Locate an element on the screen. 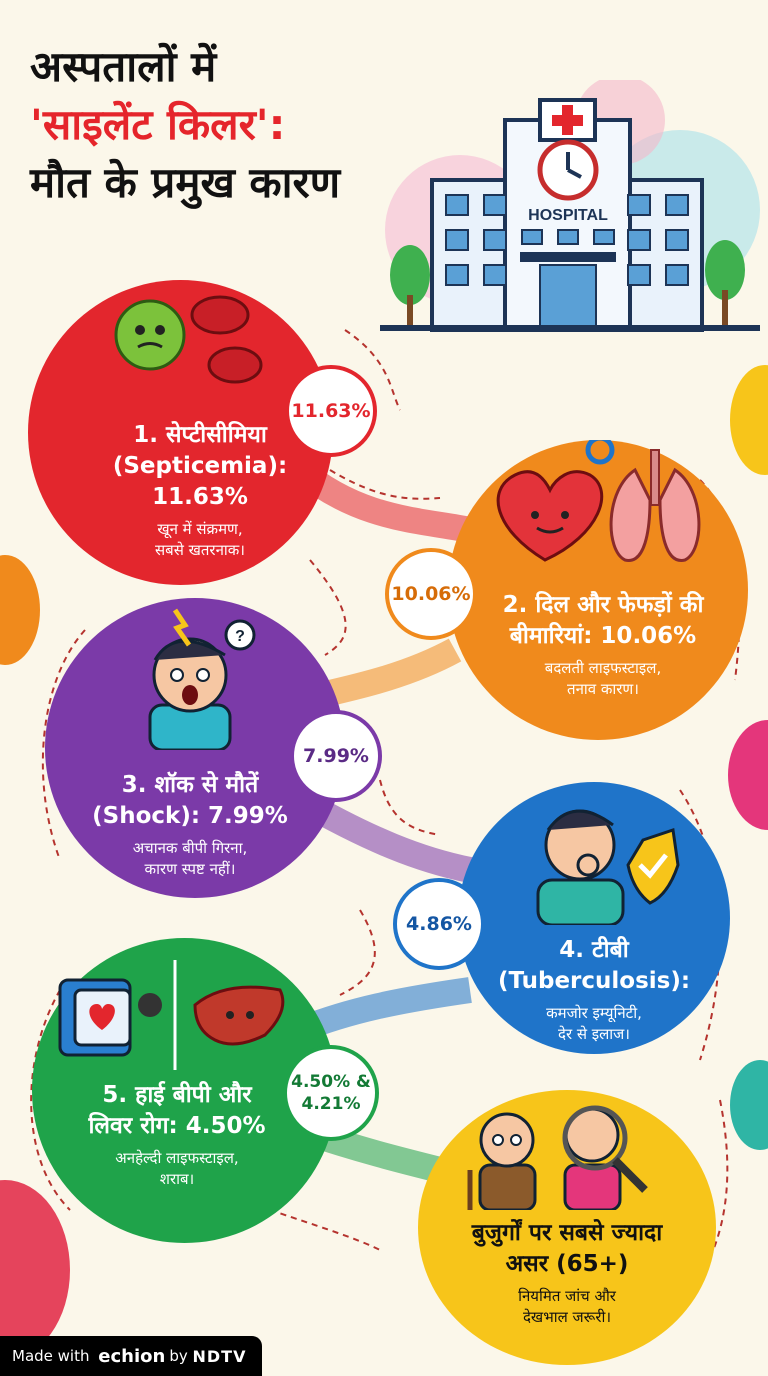 The image size is (768, 1376). cause-4-desc-line1: कमजोर इम्यूनिटी, is located at coordinates (594, 1013).